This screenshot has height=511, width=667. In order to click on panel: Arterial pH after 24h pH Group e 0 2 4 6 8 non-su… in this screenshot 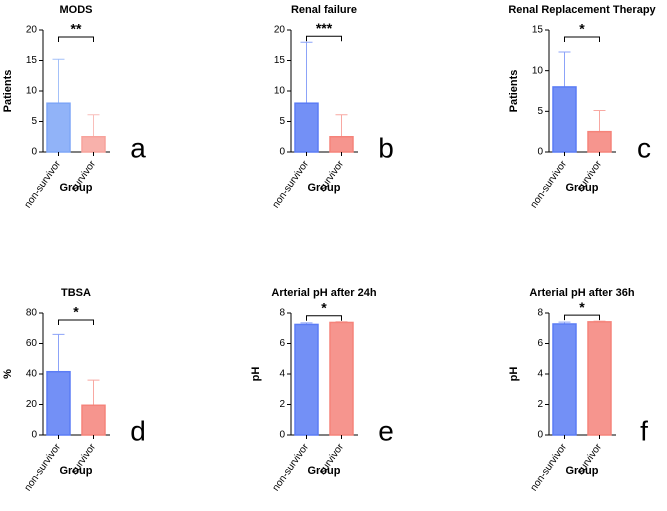, I will do `click(322, 390)`.